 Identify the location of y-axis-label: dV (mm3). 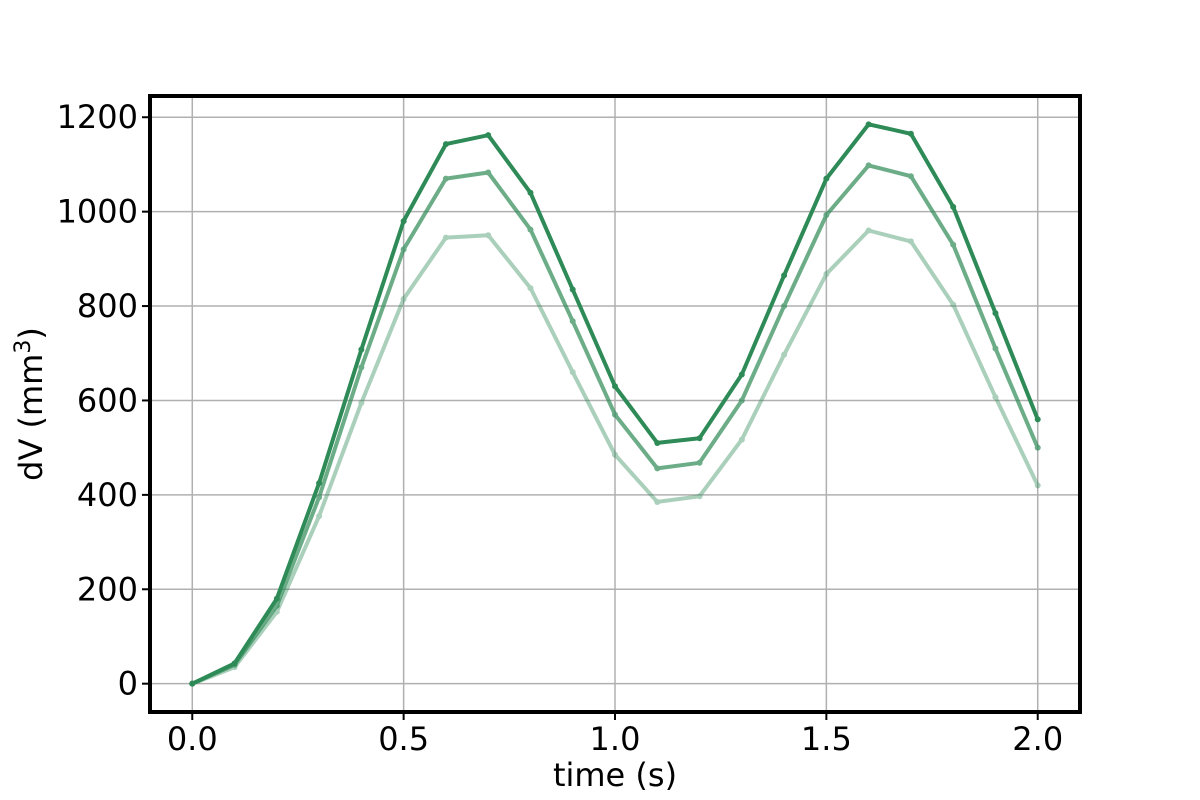
(30, 404).